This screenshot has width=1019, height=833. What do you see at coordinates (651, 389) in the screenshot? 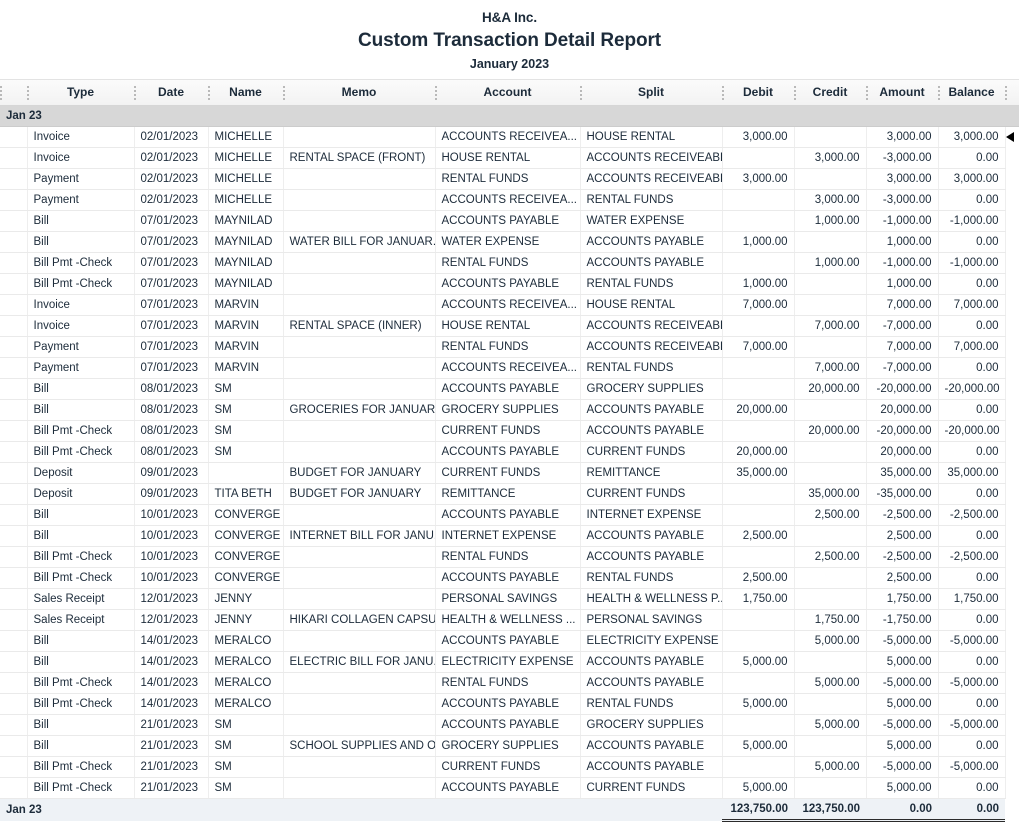
I see `cell-split: GROCERY SUPPLIES` at bounding box center [651, 389].